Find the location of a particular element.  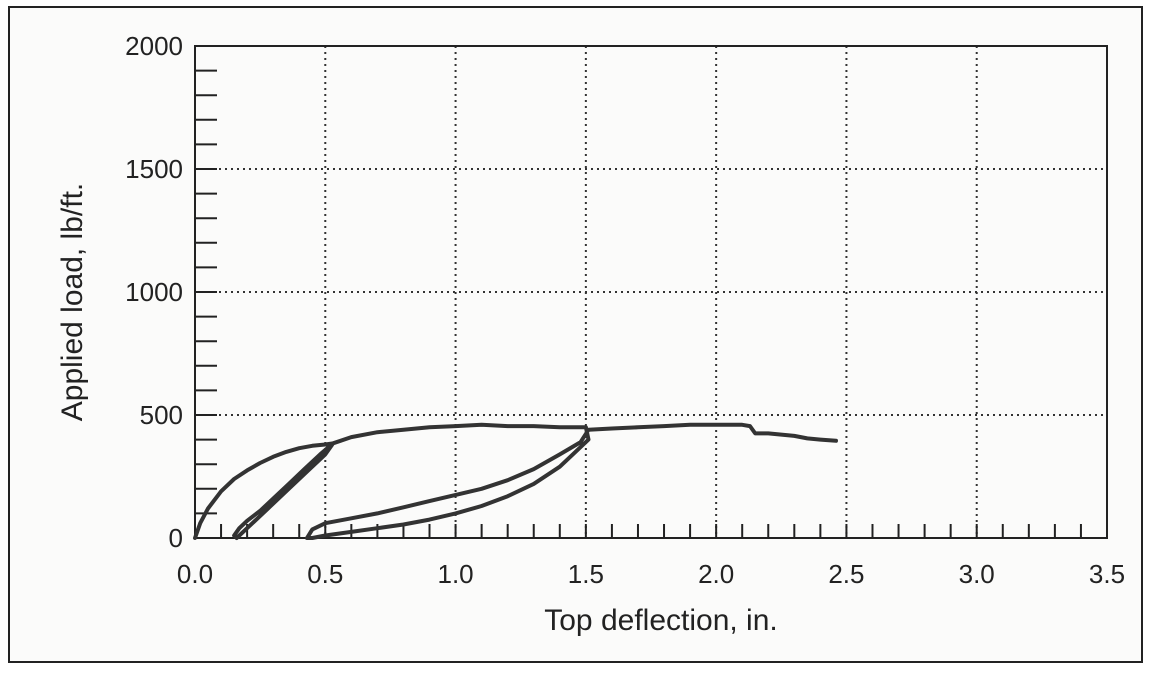

y-tick-label: 1000 is located at coordinates (154, 292).